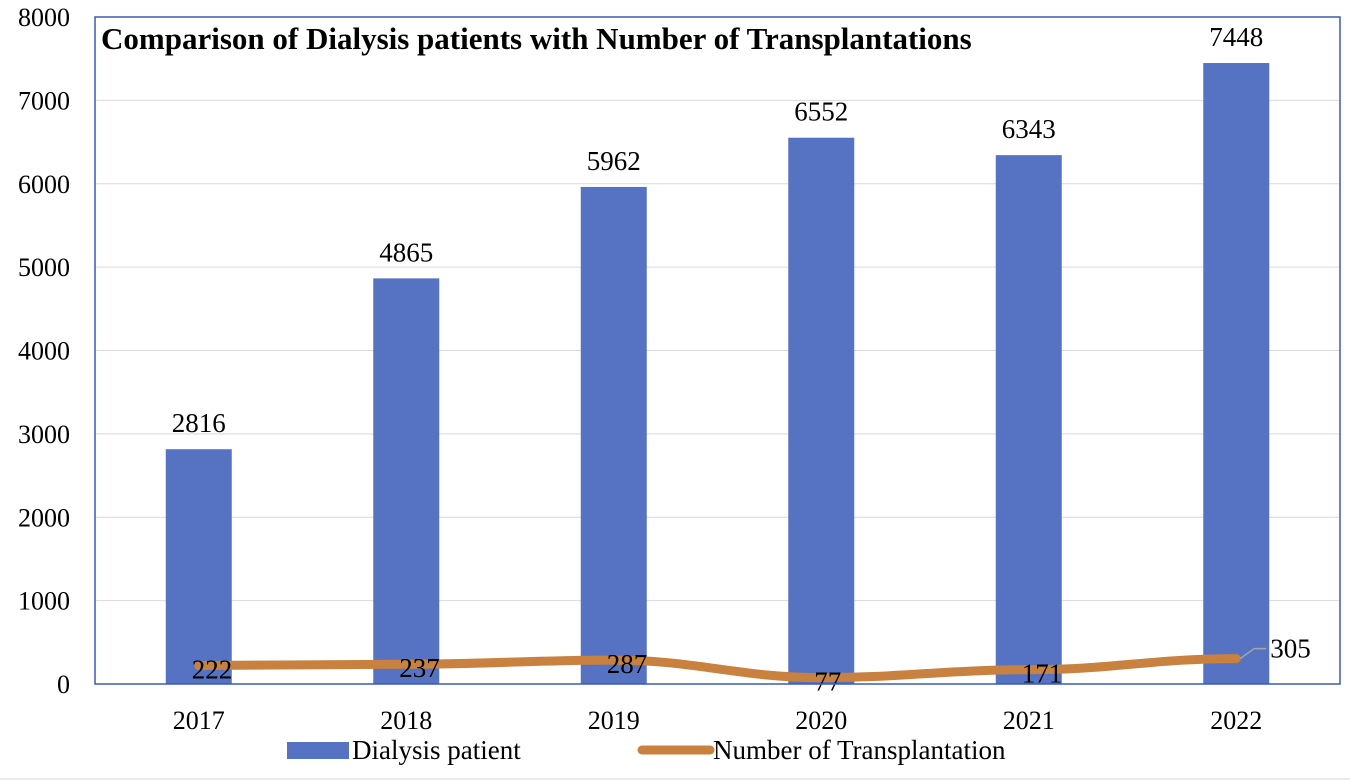 The height and width of the screenshot is (784, 1350). What do you see at coordinates (1290, 649) in the screenshot?
I see `line-data-label: 305` at bounding box center [1290, 649].